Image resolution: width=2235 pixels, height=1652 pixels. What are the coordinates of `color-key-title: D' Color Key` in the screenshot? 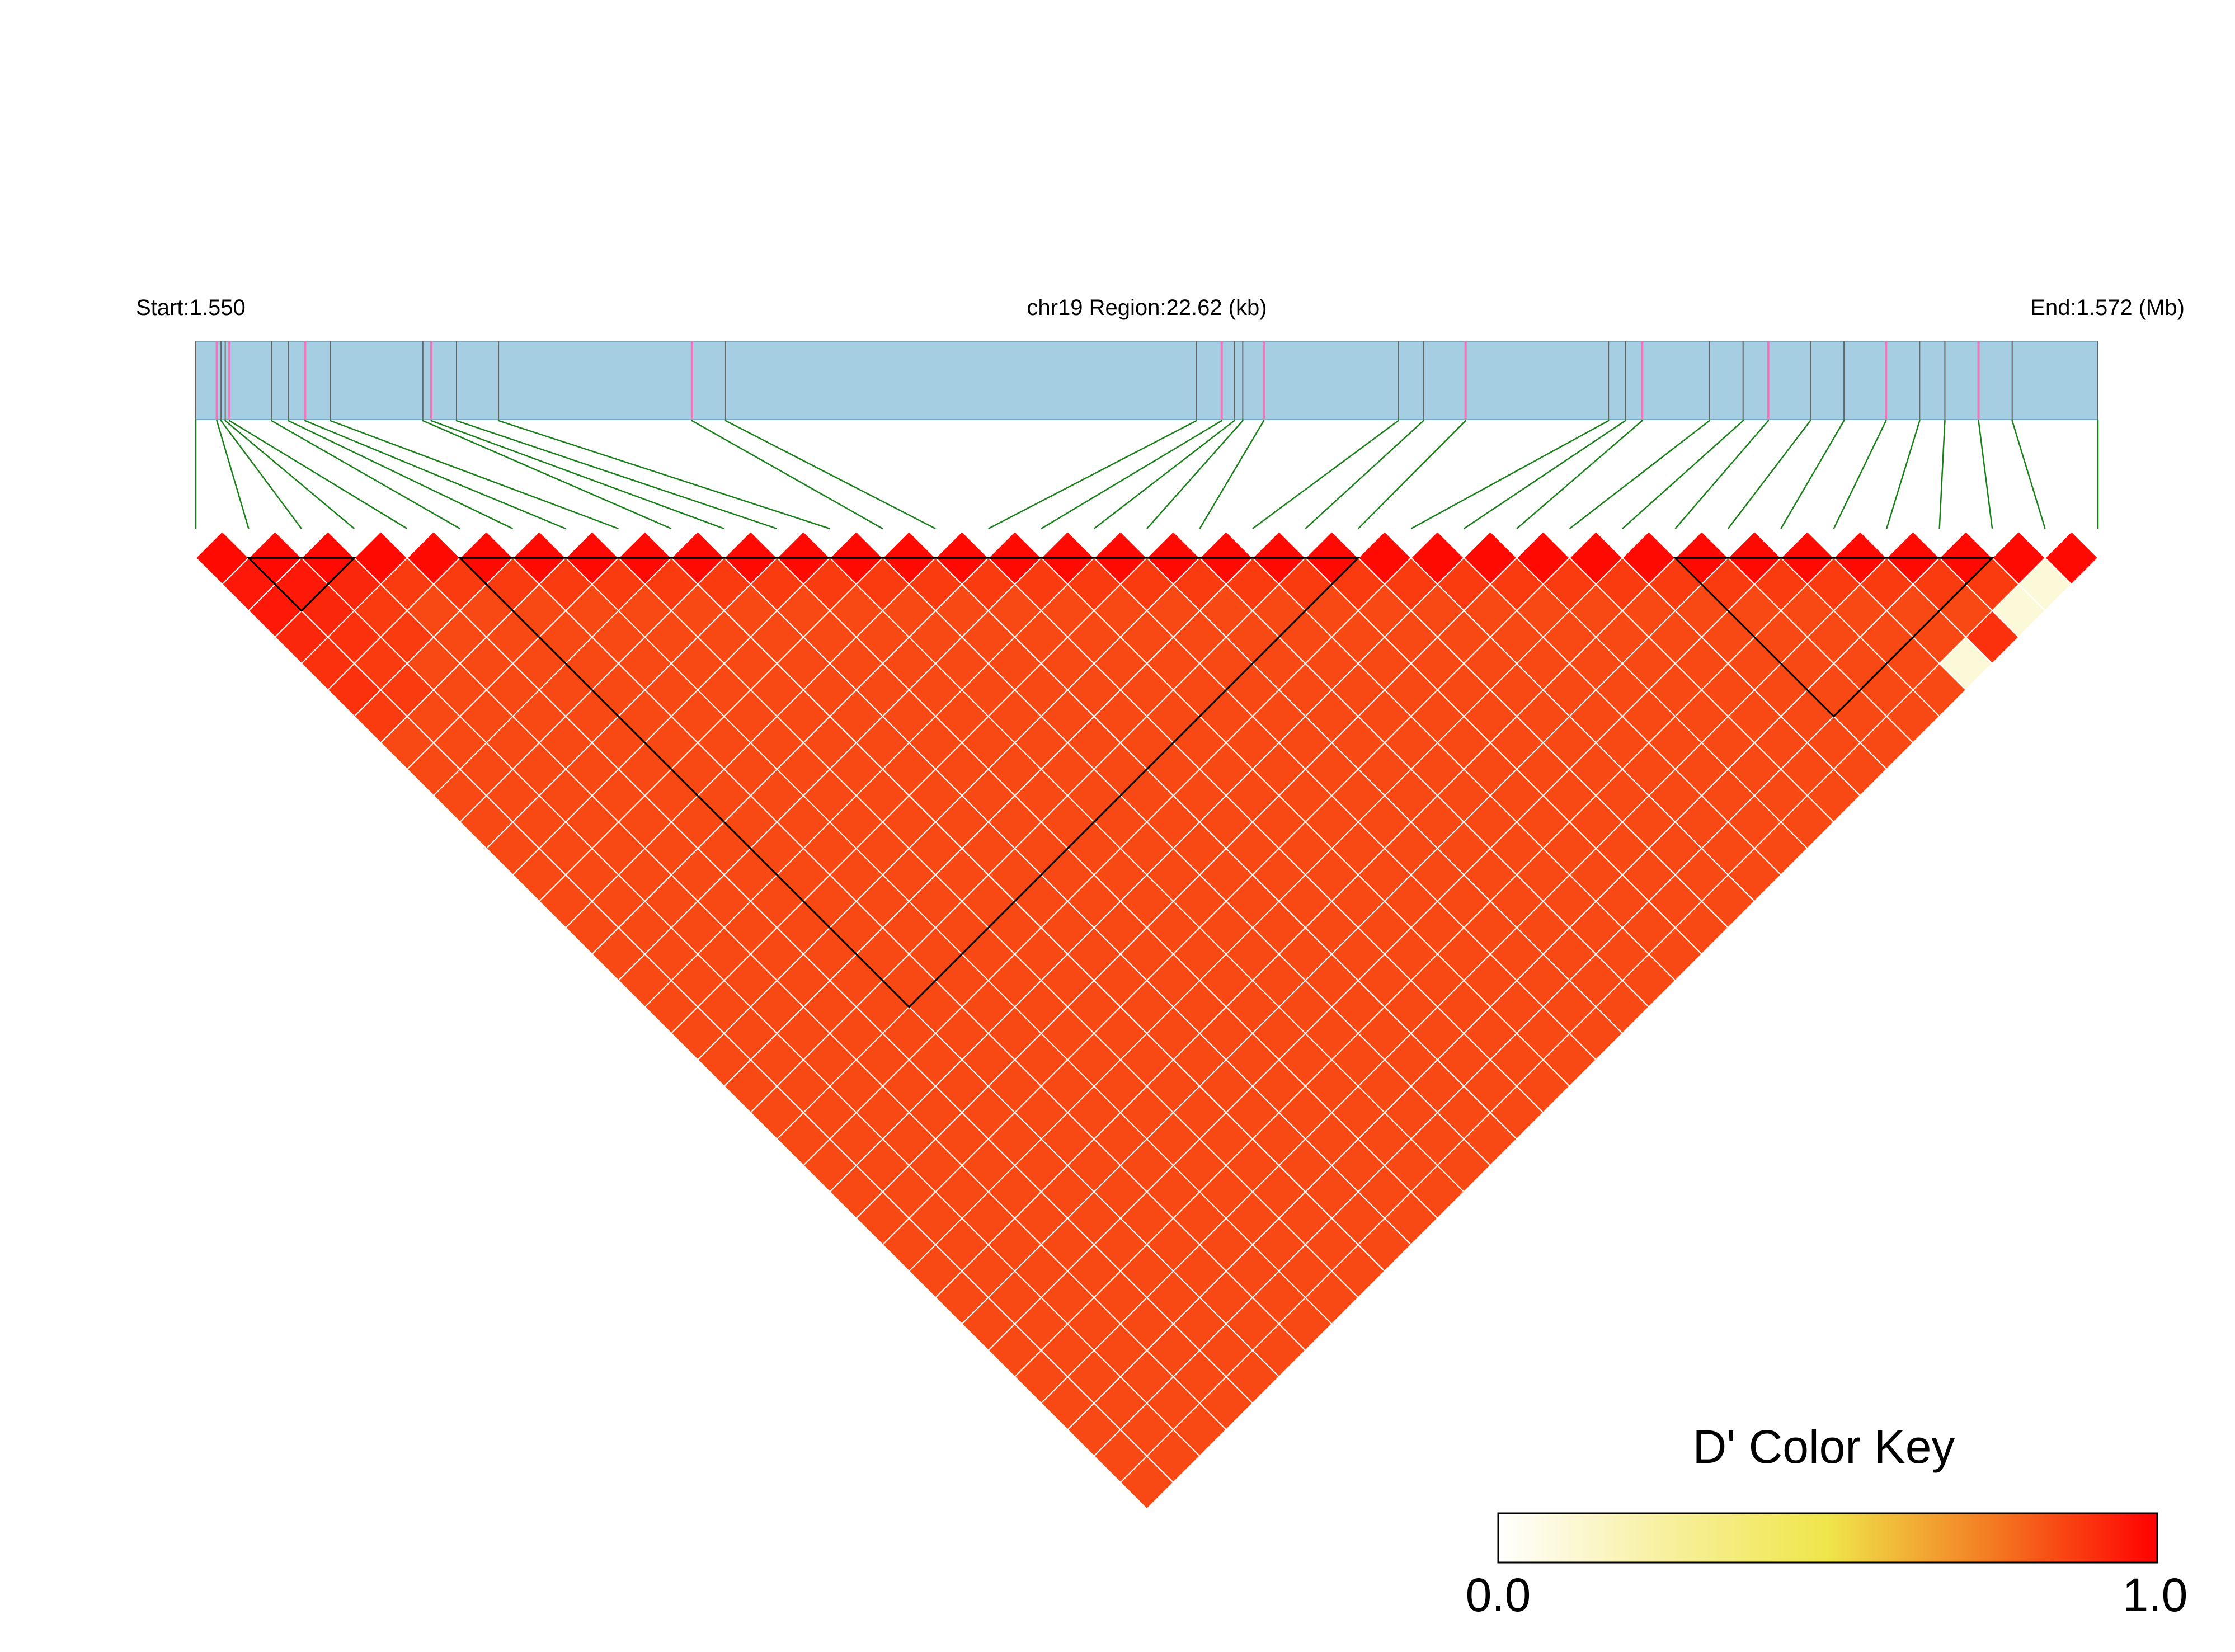 It's located at (1824, 1446).